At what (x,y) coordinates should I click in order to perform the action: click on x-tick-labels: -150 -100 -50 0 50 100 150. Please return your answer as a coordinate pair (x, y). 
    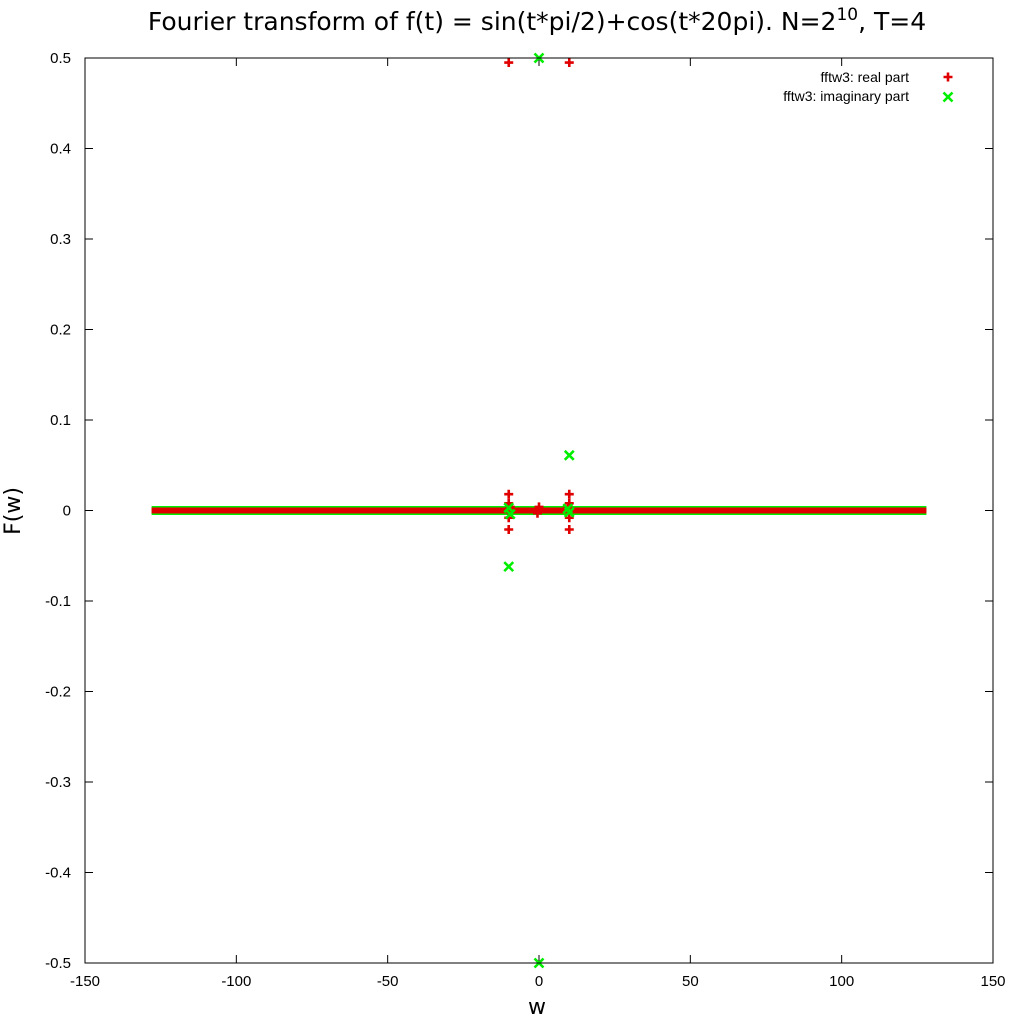
    Looking at the image, I should click on (538, 981).